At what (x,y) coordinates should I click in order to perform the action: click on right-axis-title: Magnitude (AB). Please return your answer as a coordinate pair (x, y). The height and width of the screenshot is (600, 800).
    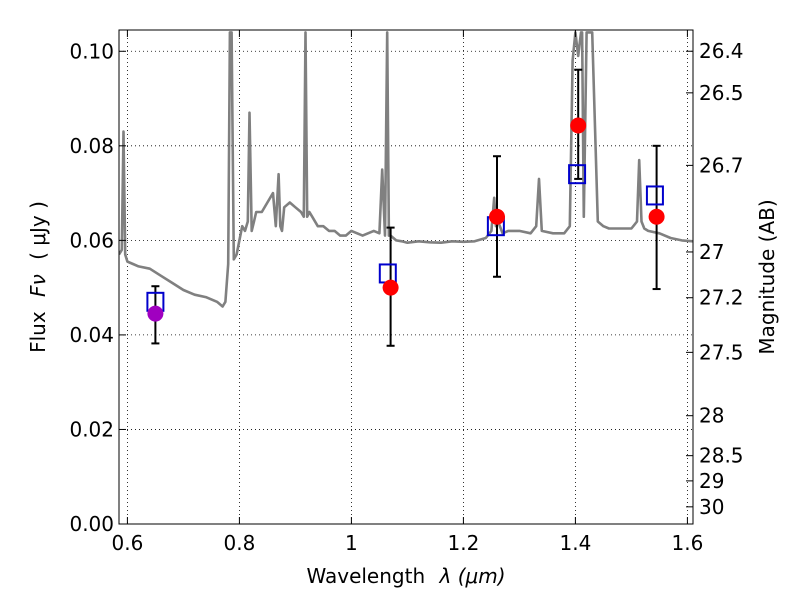
    Looking at the image, I should click on (767, 276).